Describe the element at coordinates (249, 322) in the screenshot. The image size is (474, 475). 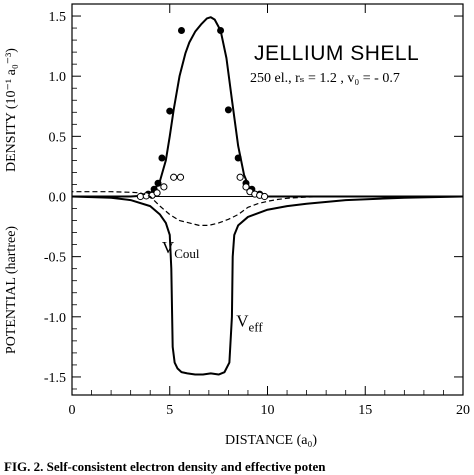
I see `annotation-eff: Veff` at that location.